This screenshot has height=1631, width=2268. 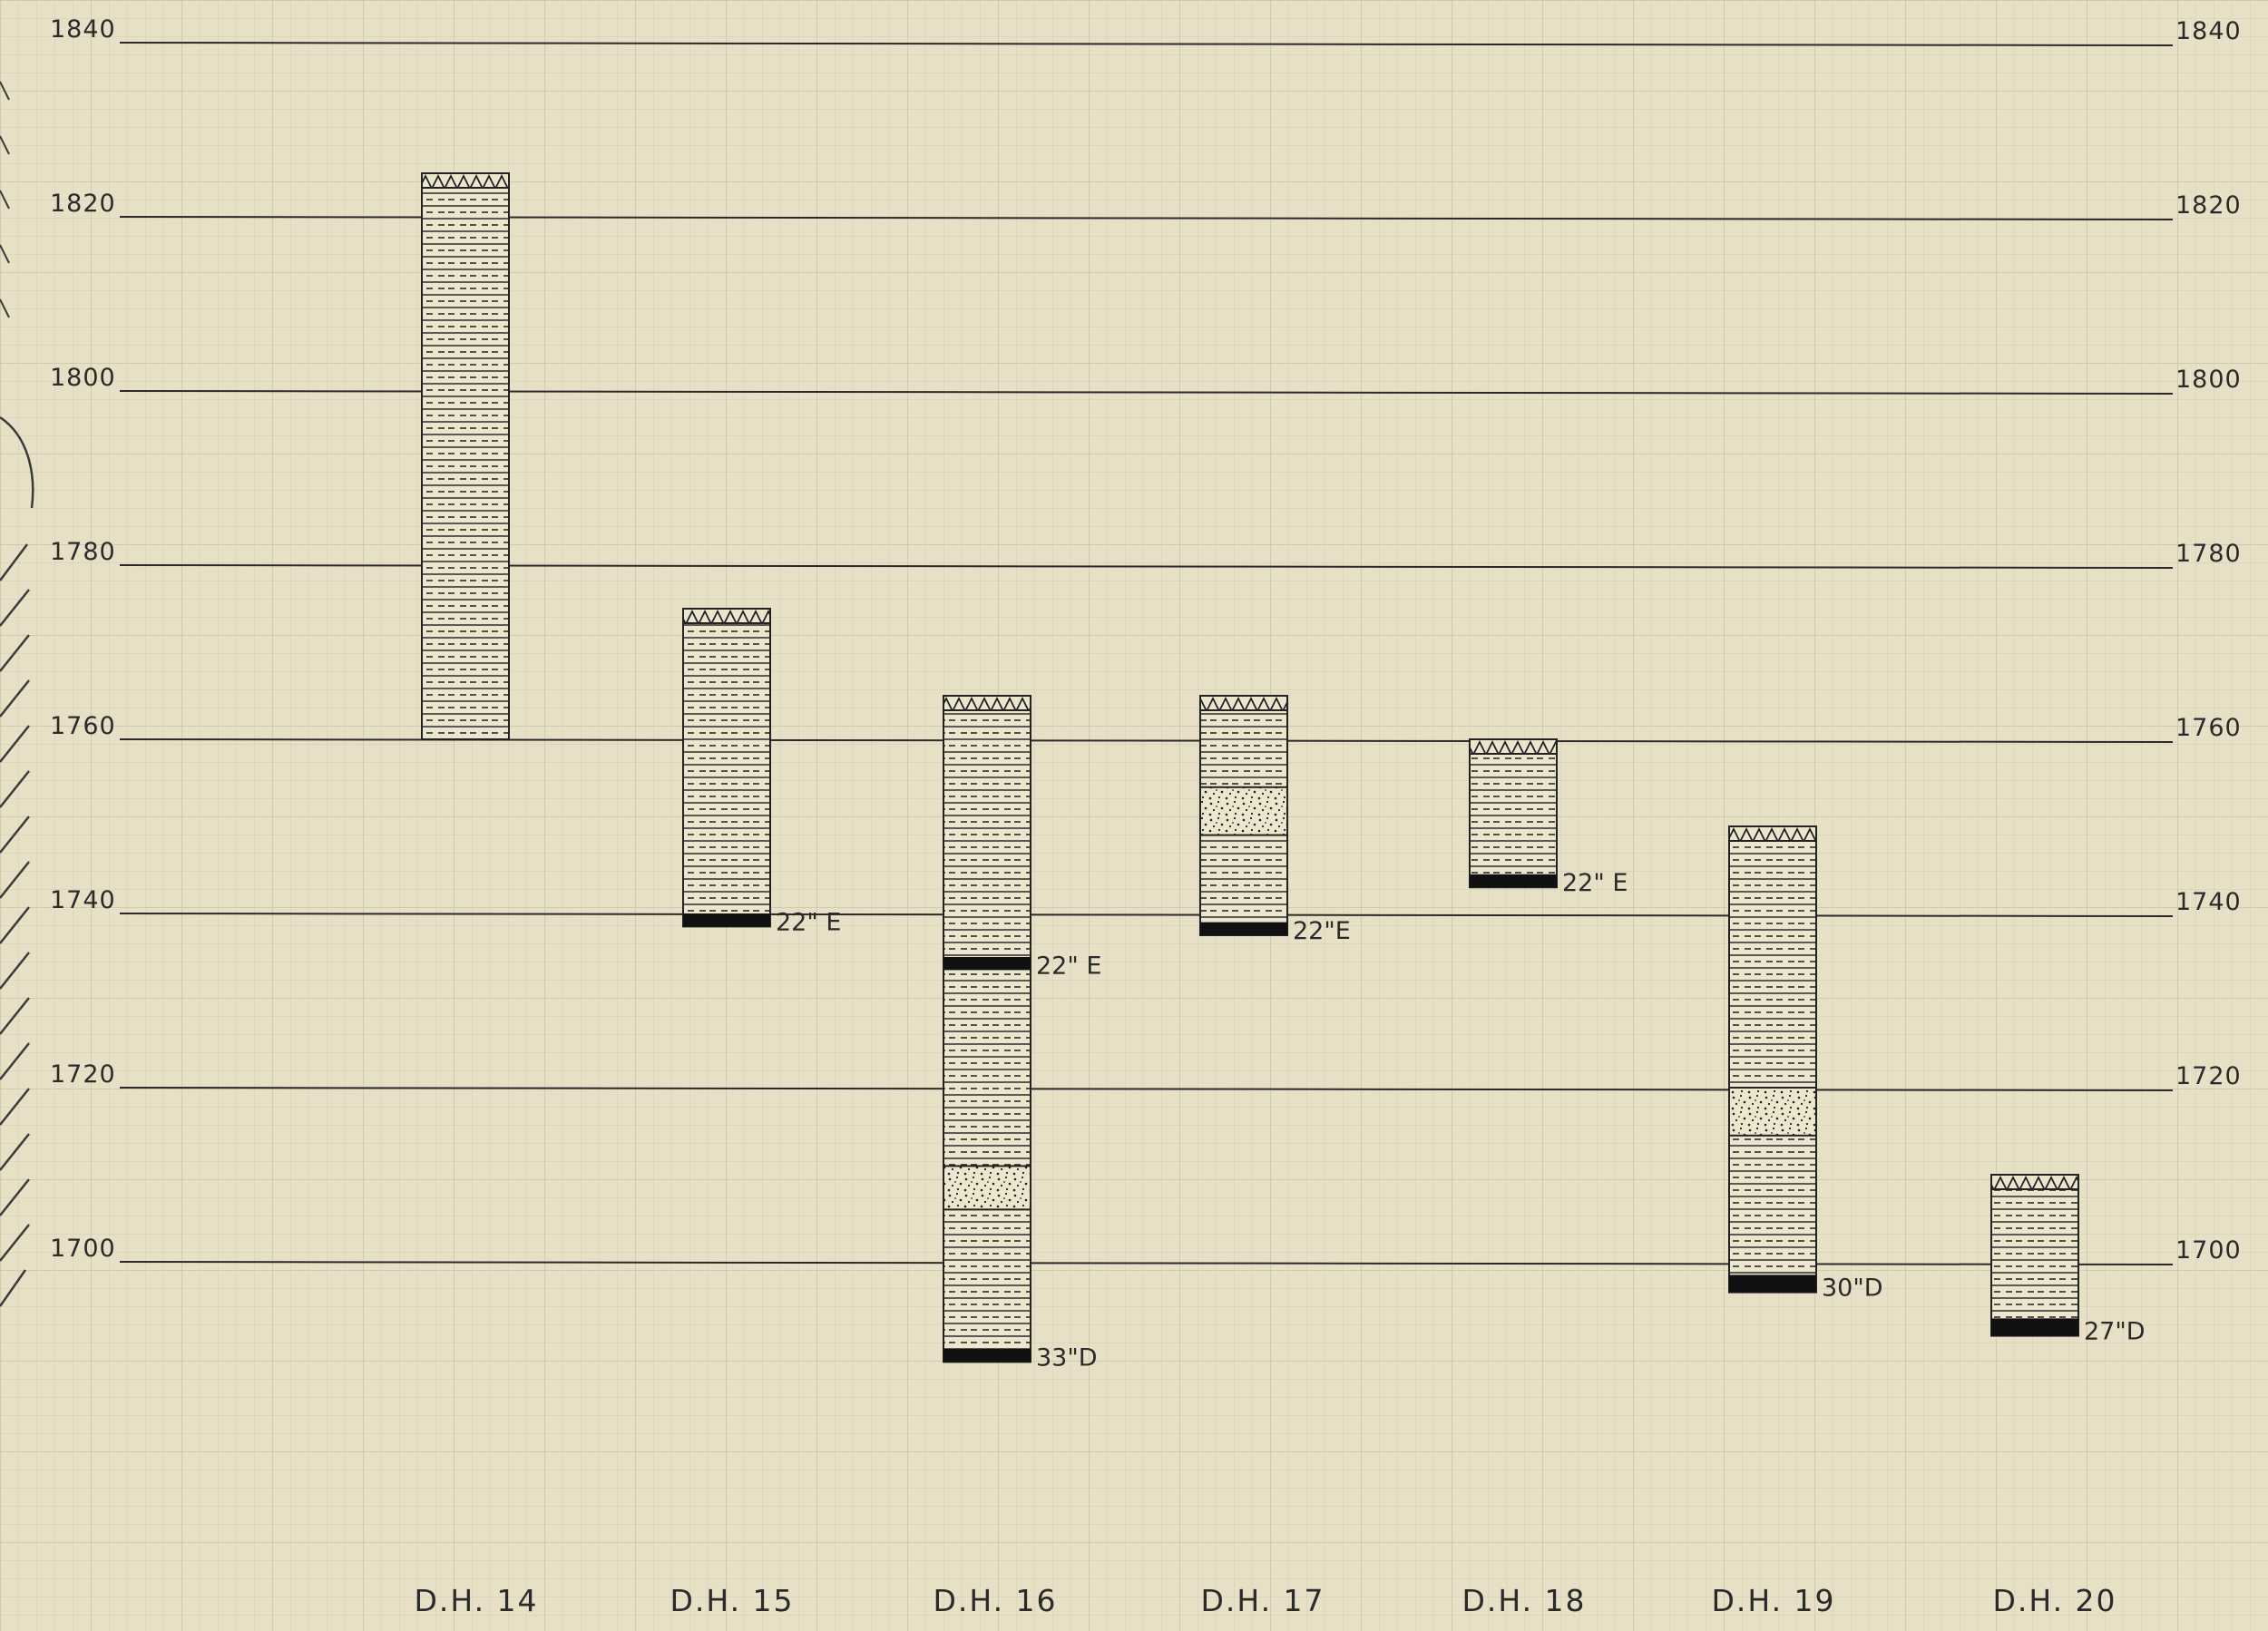 What do you see at coordinates (2208, 902) in the screenshot?
I see `elevation-tick-right: 1740` at bounding box center [2208, 902].